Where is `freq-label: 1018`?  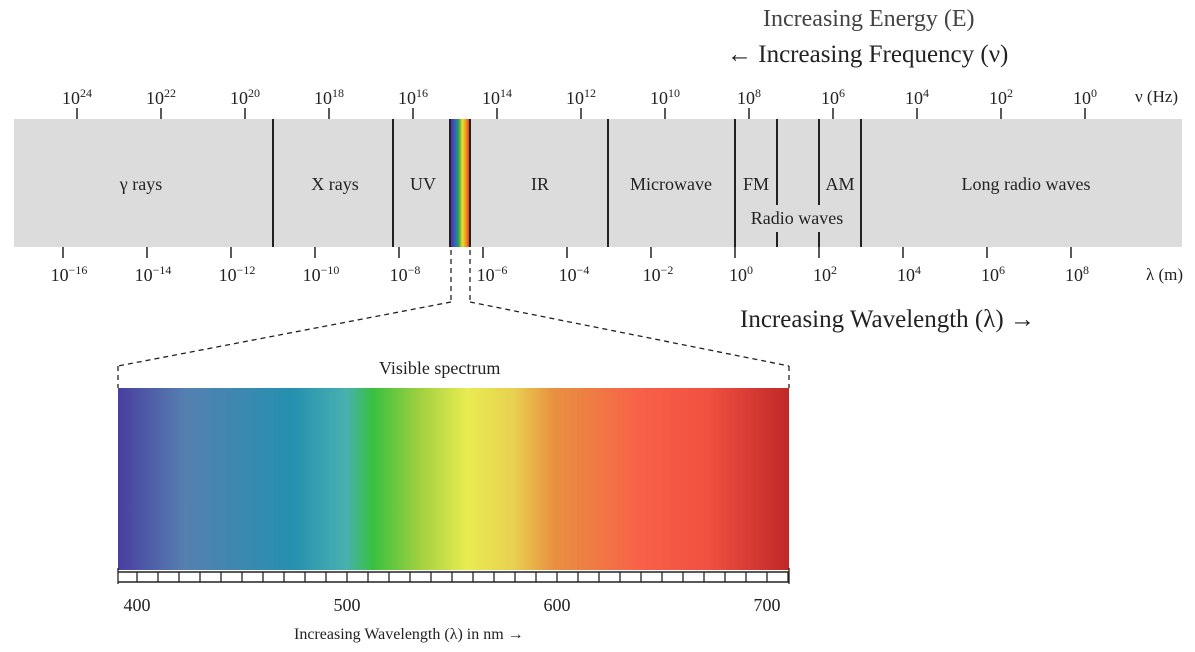
freq-label: 1018 is located at coordinates (329, 97).